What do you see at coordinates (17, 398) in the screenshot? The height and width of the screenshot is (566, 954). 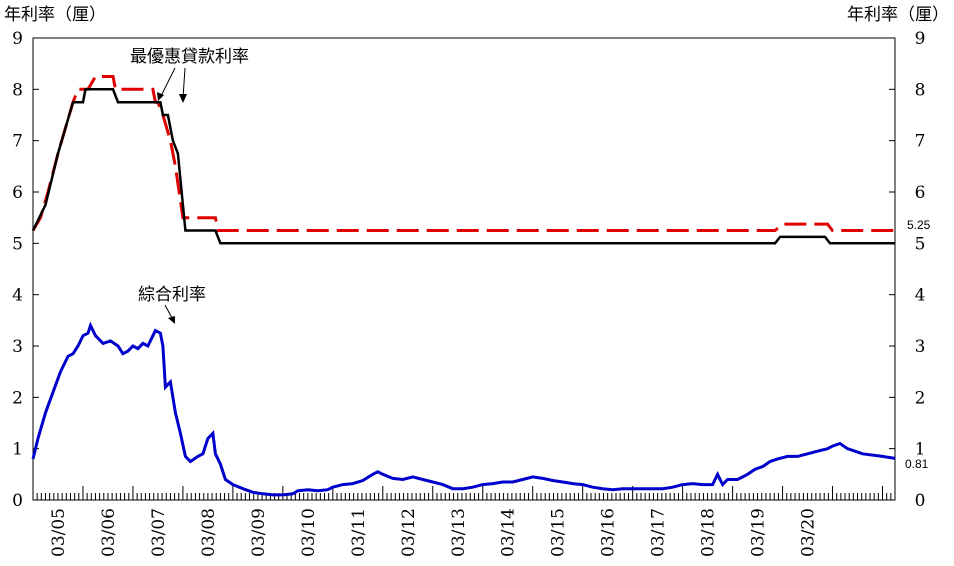 I see `y-tick-label-left: 2` at bounding box center [17, 398].